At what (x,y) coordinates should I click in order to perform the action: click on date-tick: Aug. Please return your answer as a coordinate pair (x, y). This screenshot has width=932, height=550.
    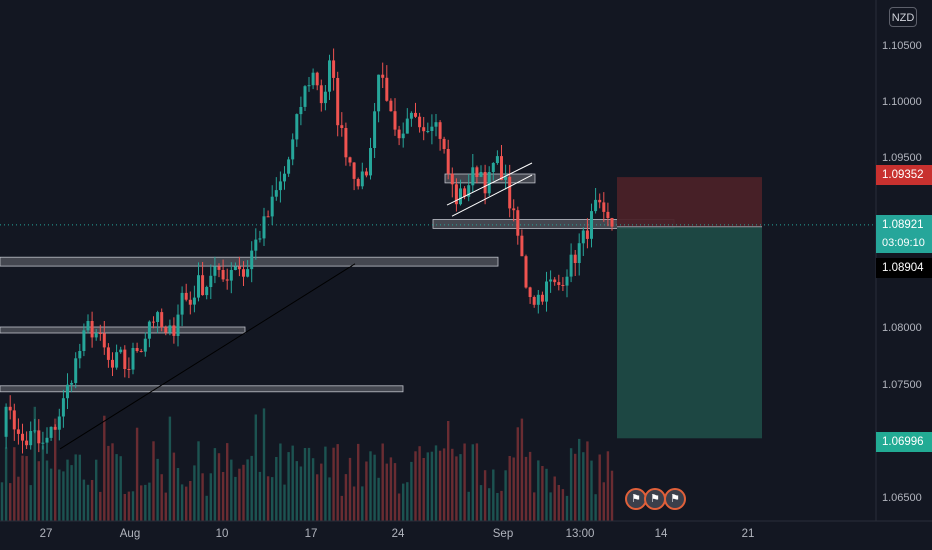
    Looking at the image, I should click on (130, 534).